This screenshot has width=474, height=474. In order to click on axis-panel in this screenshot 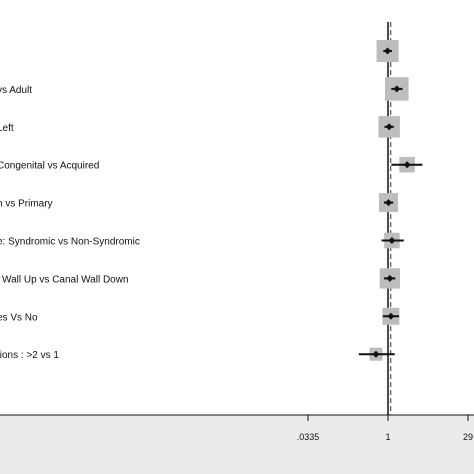, I will do `click(237, 444)`.